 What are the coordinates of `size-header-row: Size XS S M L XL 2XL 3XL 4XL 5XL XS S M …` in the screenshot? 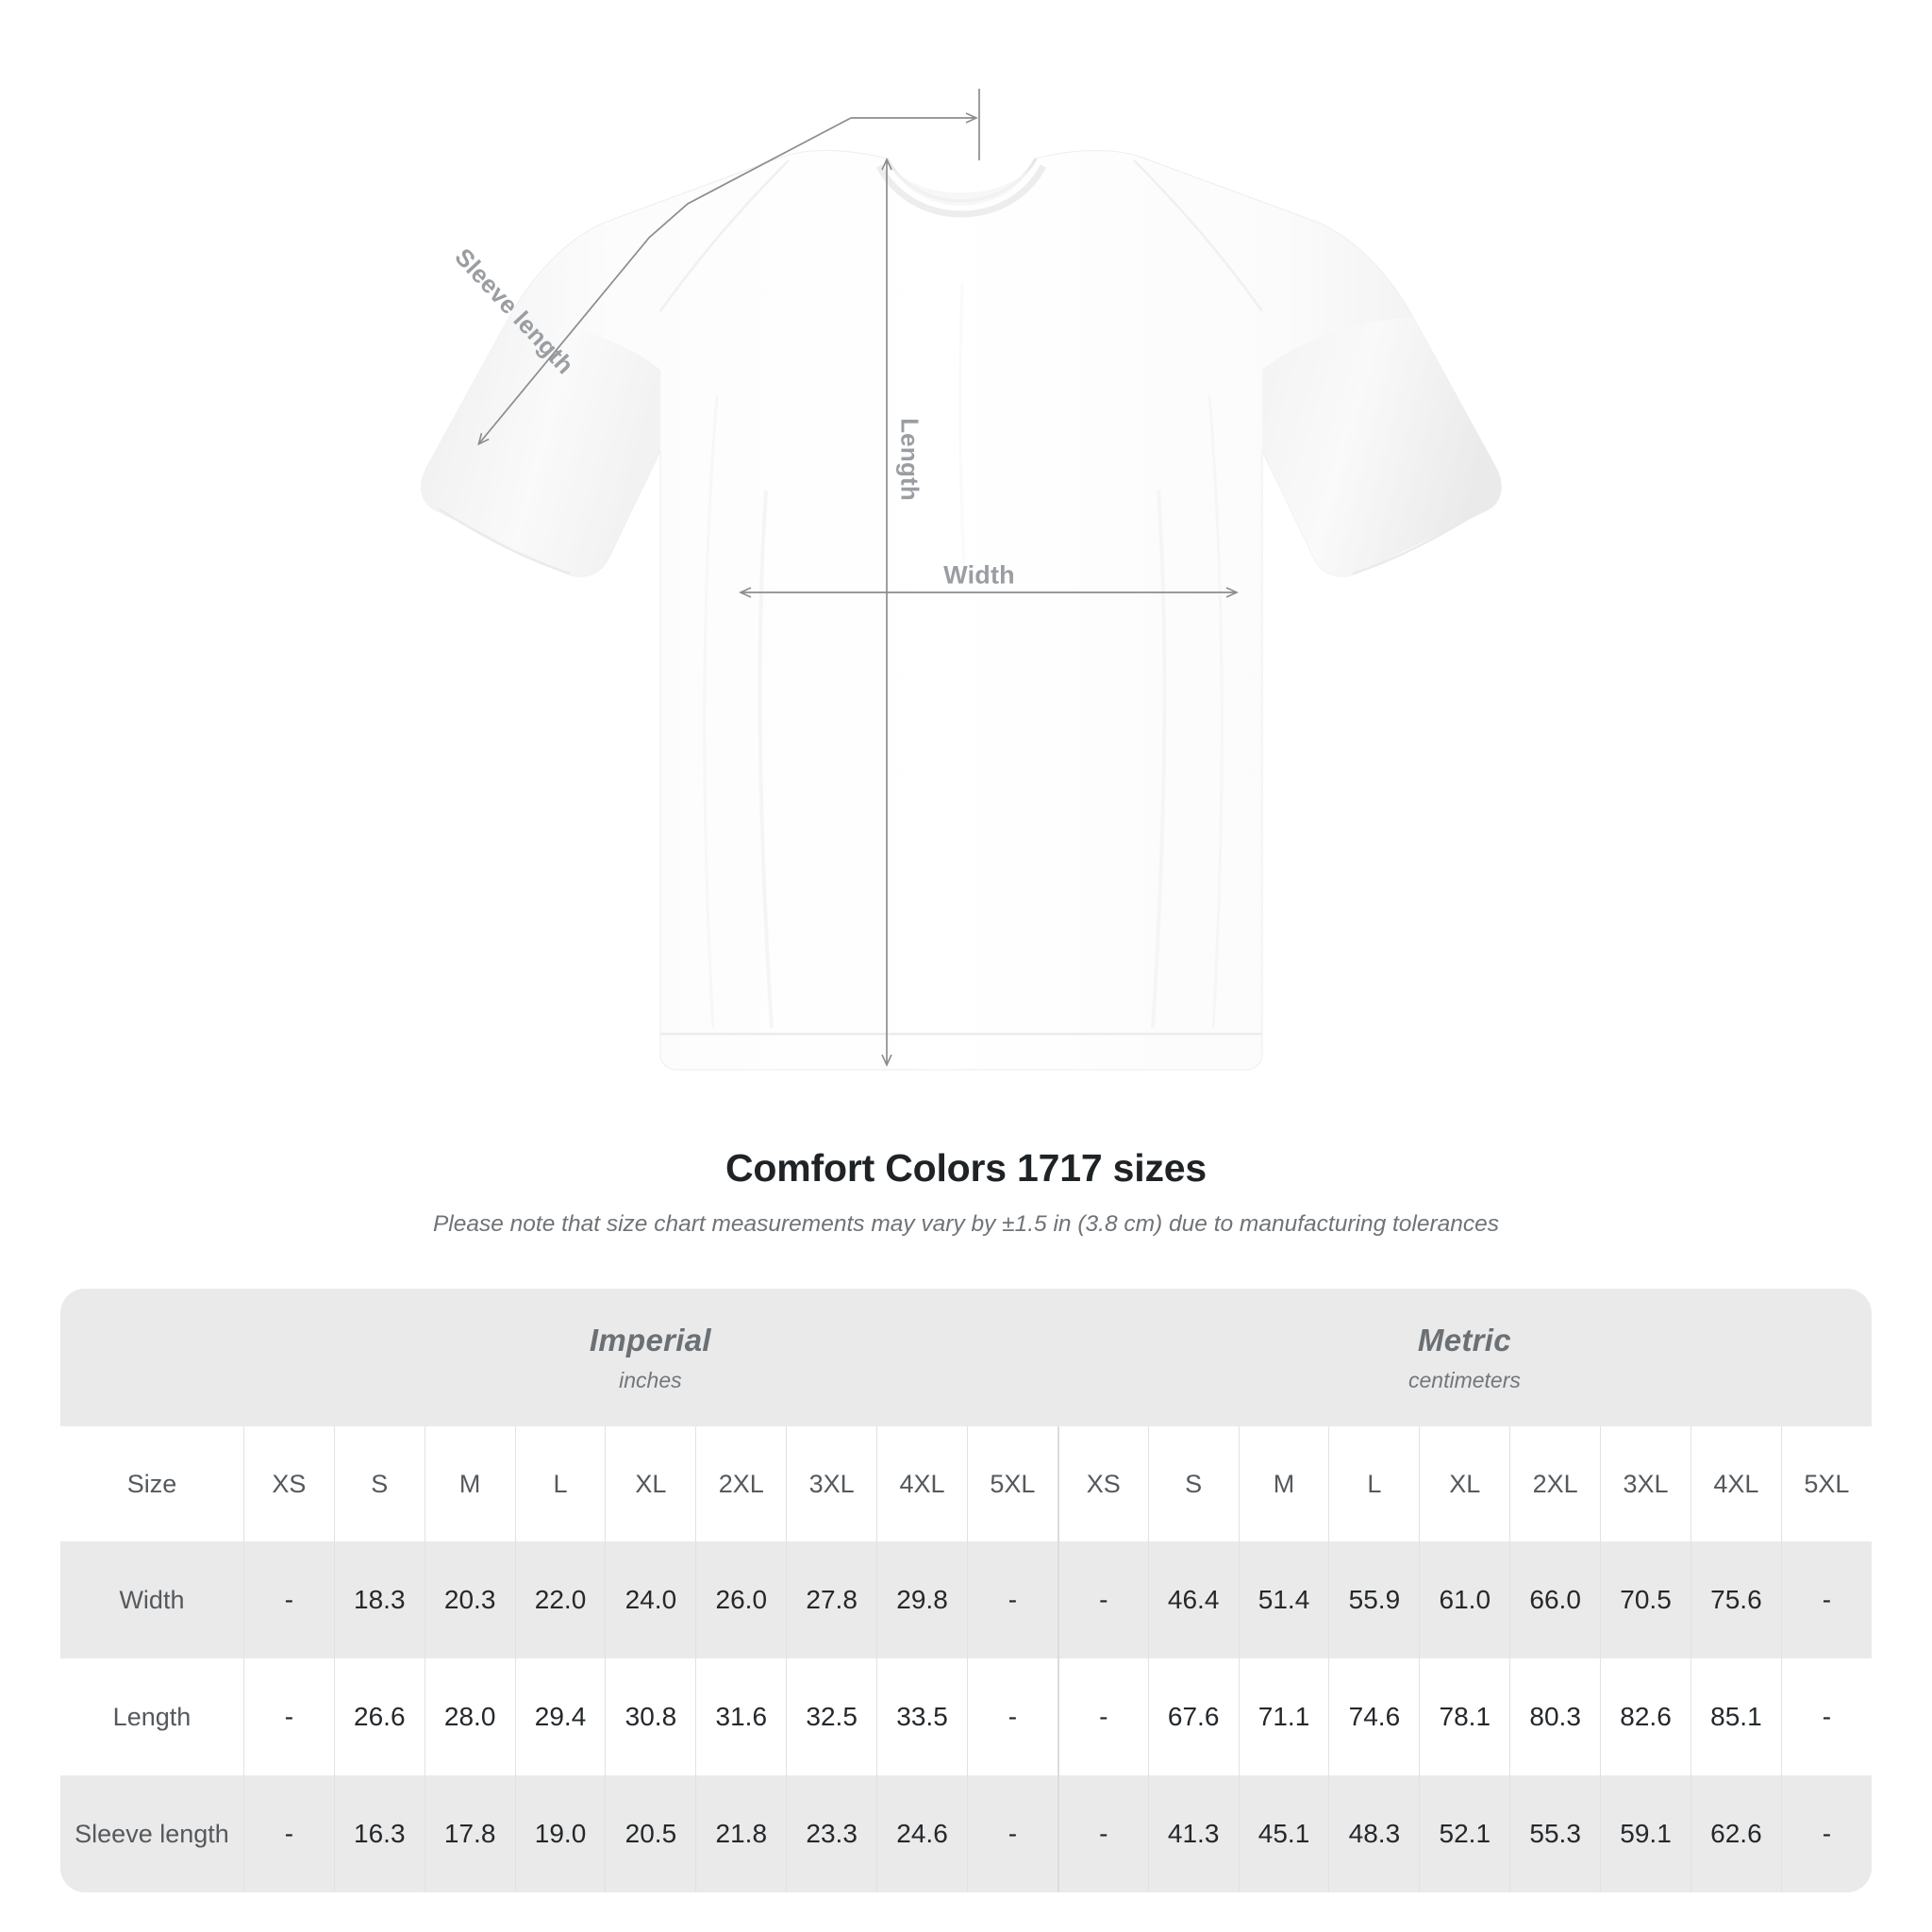 It's located at (966, 1483).